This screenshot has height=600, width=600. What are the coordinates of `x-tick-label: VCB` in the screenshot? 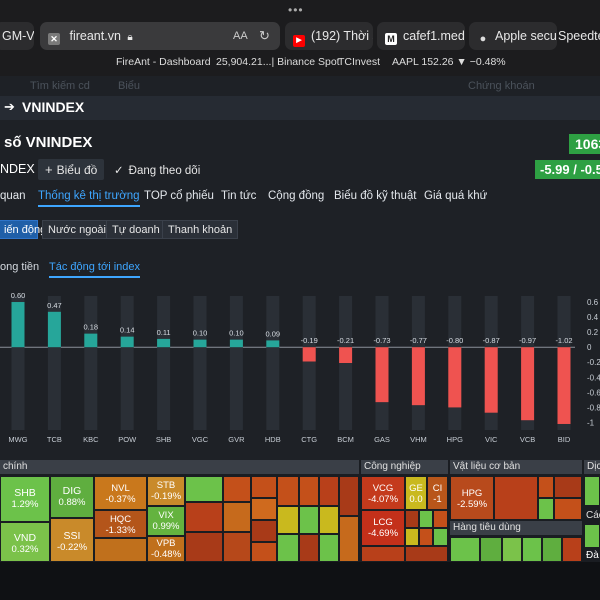 It's located at (527, 439).